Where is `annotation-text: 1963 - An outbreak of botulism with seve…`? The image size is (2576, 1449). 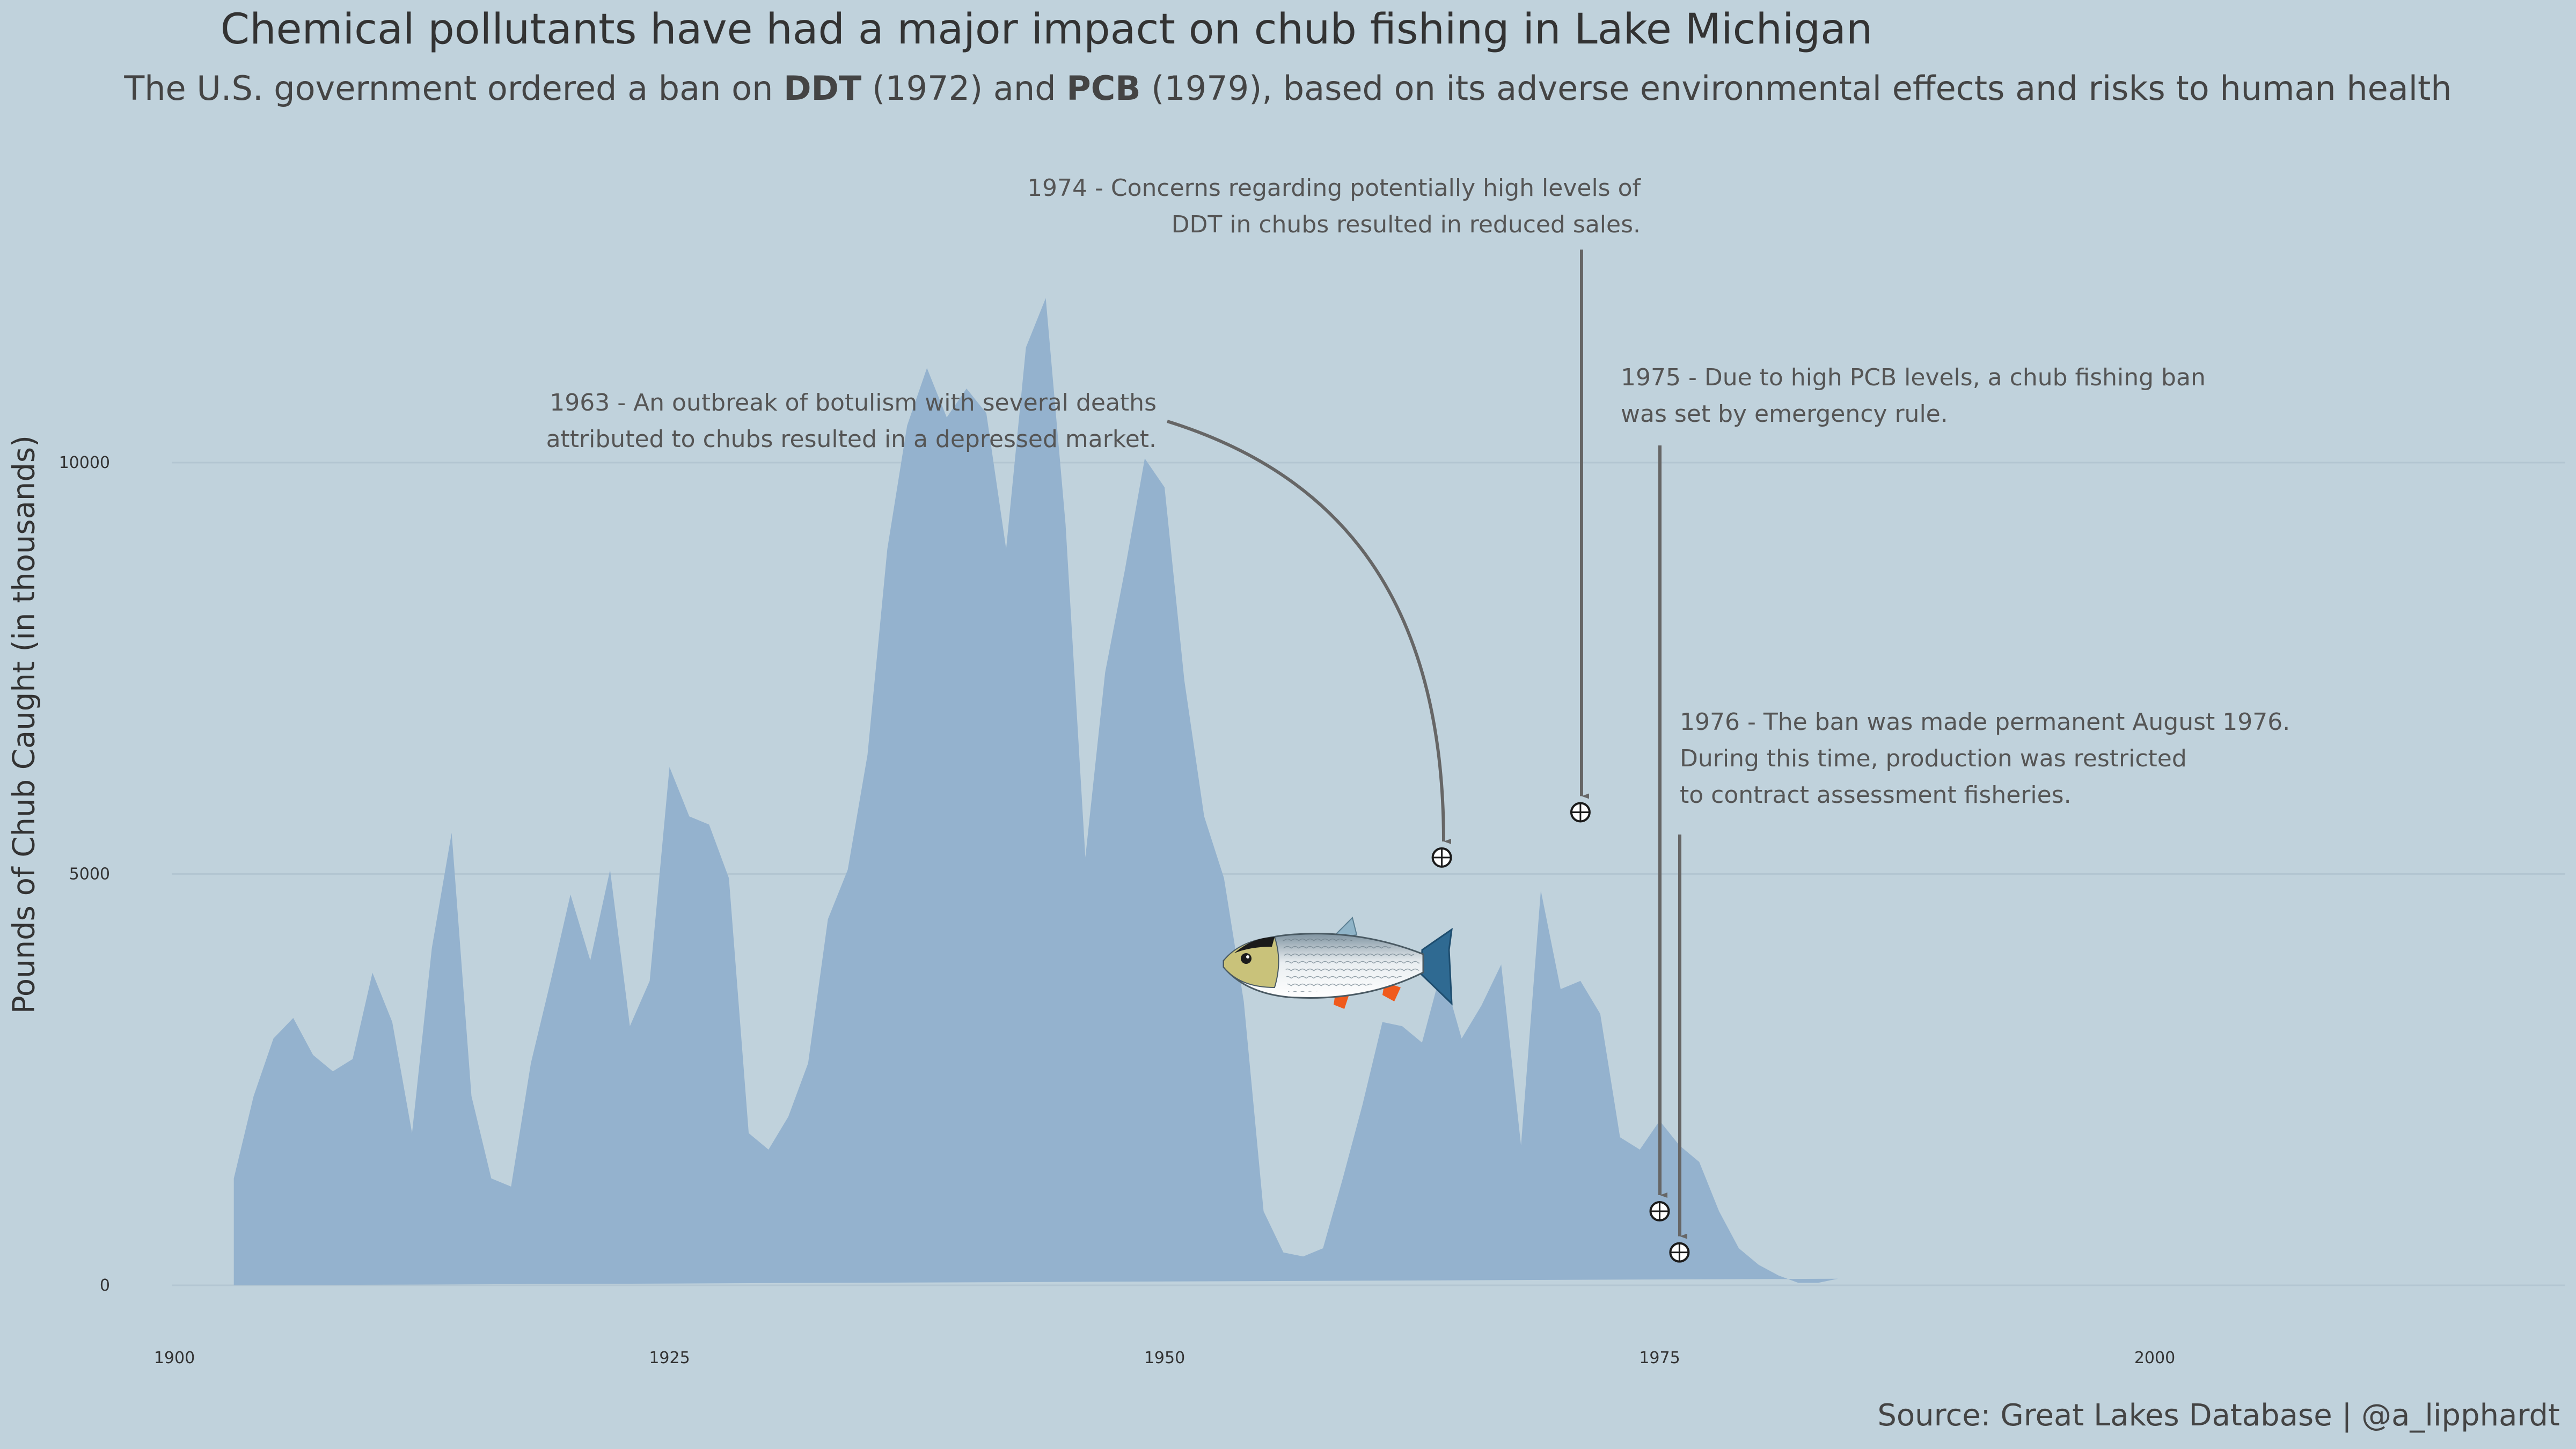
annotation-text: 1963 - An outbreak of botulism with seve… is located at coordinates (851, 421).